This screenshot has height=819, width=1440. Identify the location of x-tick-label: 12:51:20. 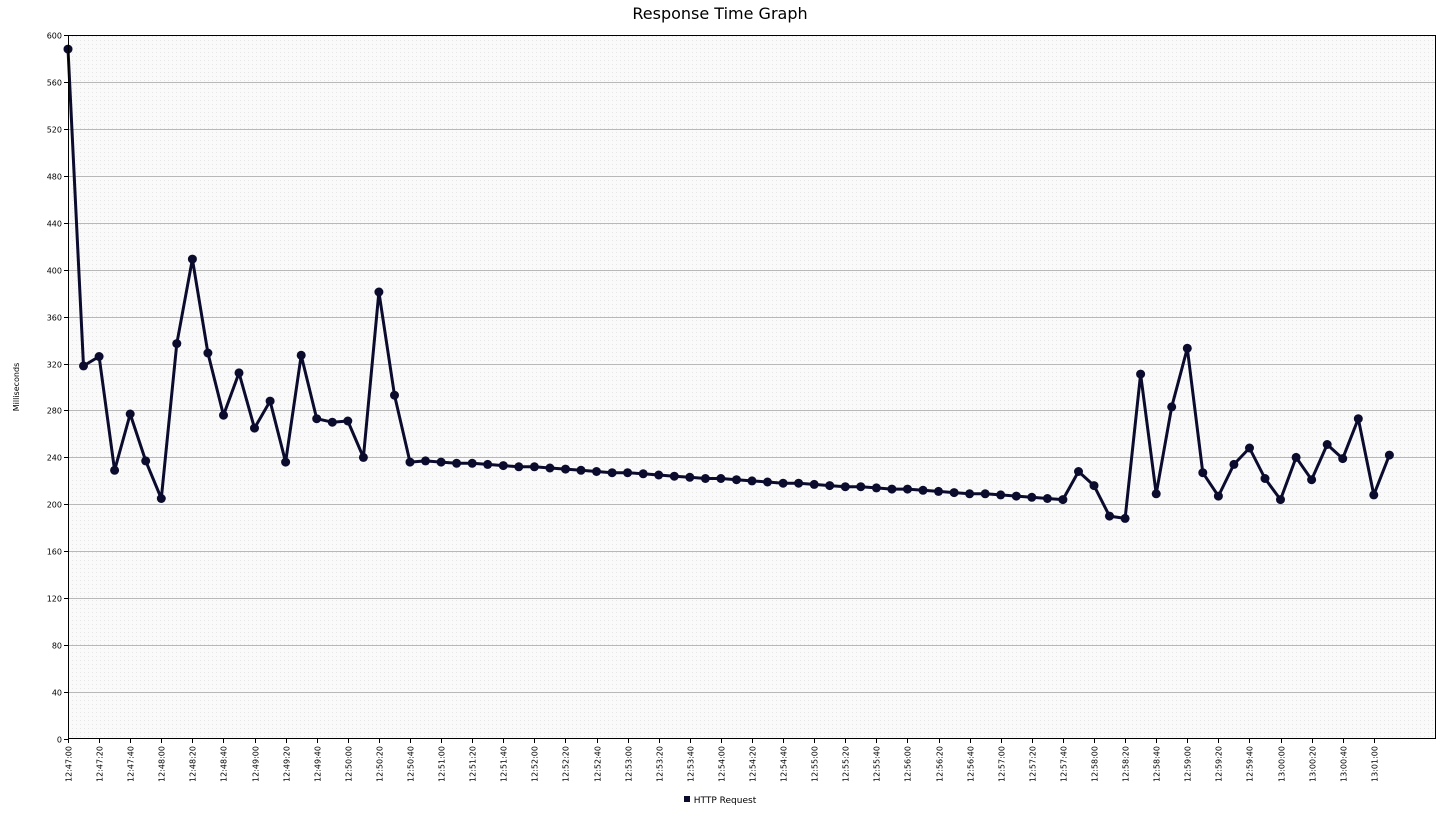
(473, 764).